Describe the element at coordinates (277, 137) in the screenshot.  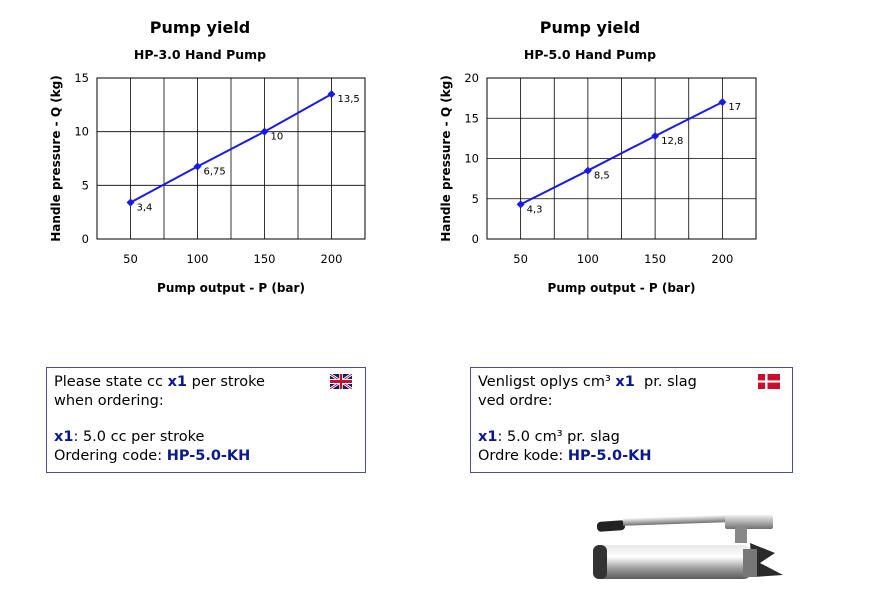
I see `data-label: 10` at that location.